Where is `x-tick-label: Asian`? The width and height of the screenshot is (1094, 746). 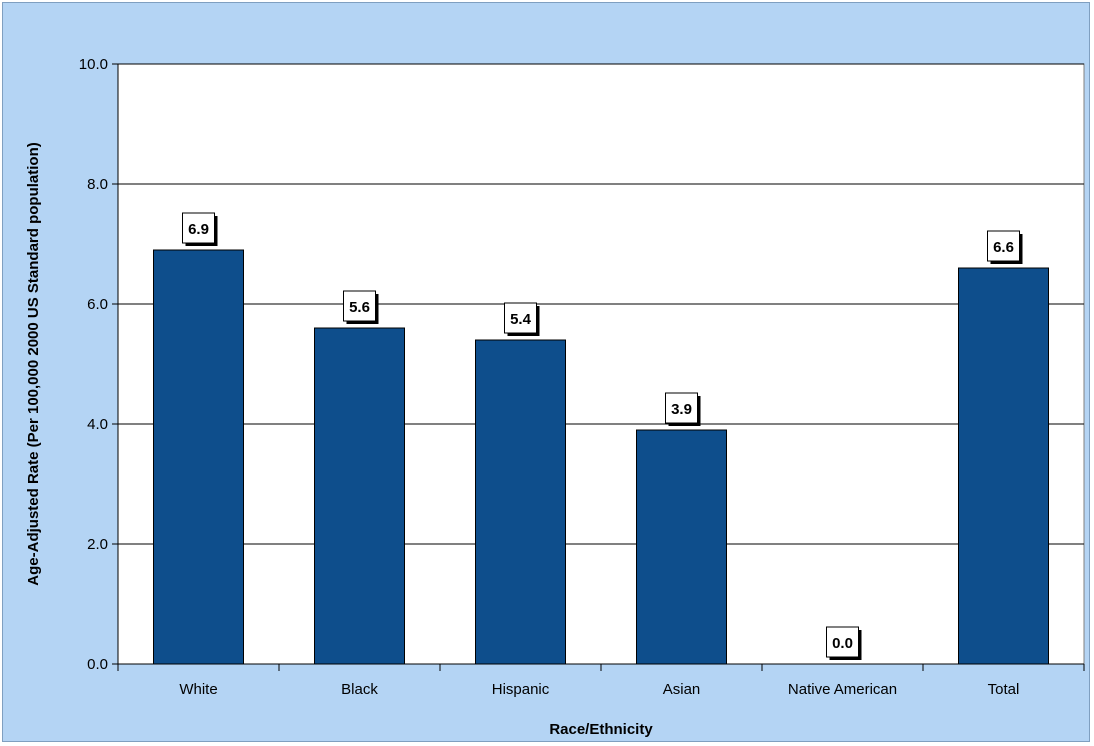
x-tick-label: Asian is located at coordinates (682, 689).